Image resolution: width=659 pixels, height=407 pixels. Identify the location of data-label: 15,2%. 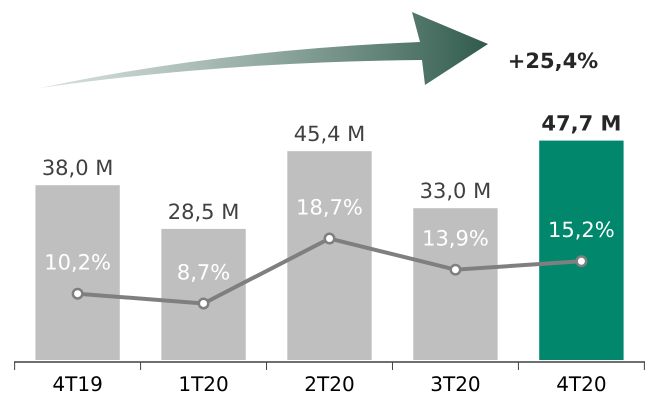
(581, 230).